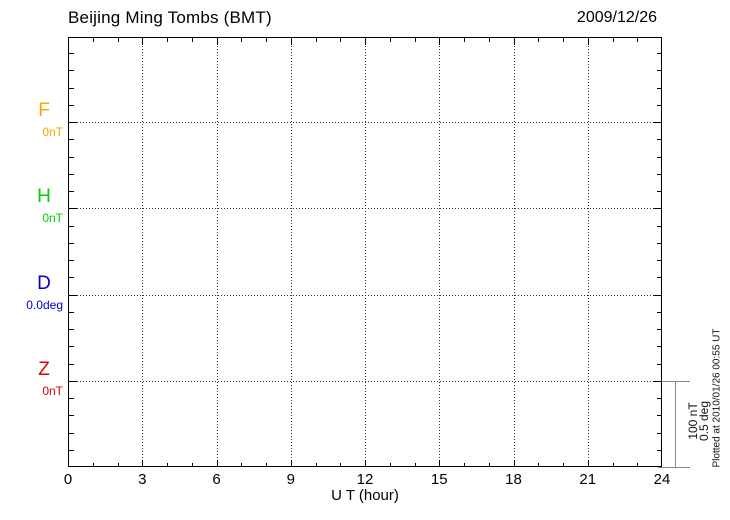 This screenshot has height=520, width=730. Describe the element at coordinates (44, 196) in the screenshot. I see `series-letter-H: H` at that location.